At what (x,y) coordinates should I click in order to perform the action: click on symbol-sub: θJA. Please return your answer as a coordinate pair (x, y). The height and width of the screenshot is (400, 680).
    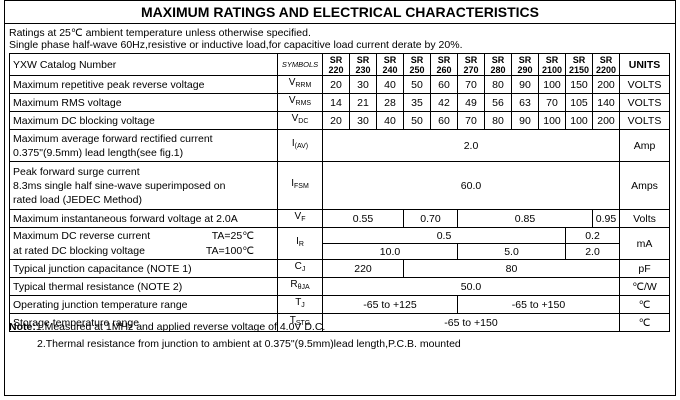
    Looking at the image, I should click on (303, 287).